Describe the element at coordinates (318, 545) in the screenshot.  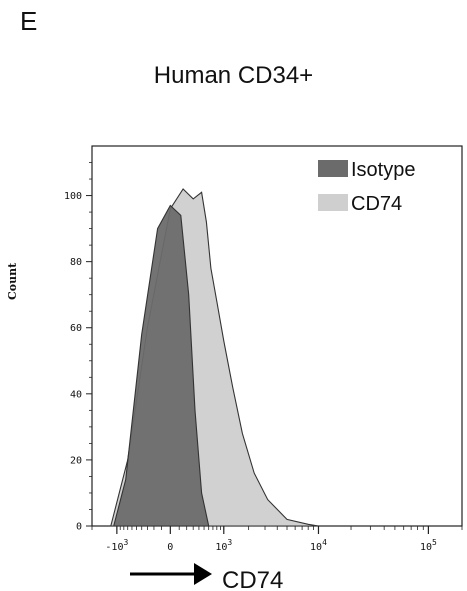
I see `x-tick-label: 10⁴` at that location.